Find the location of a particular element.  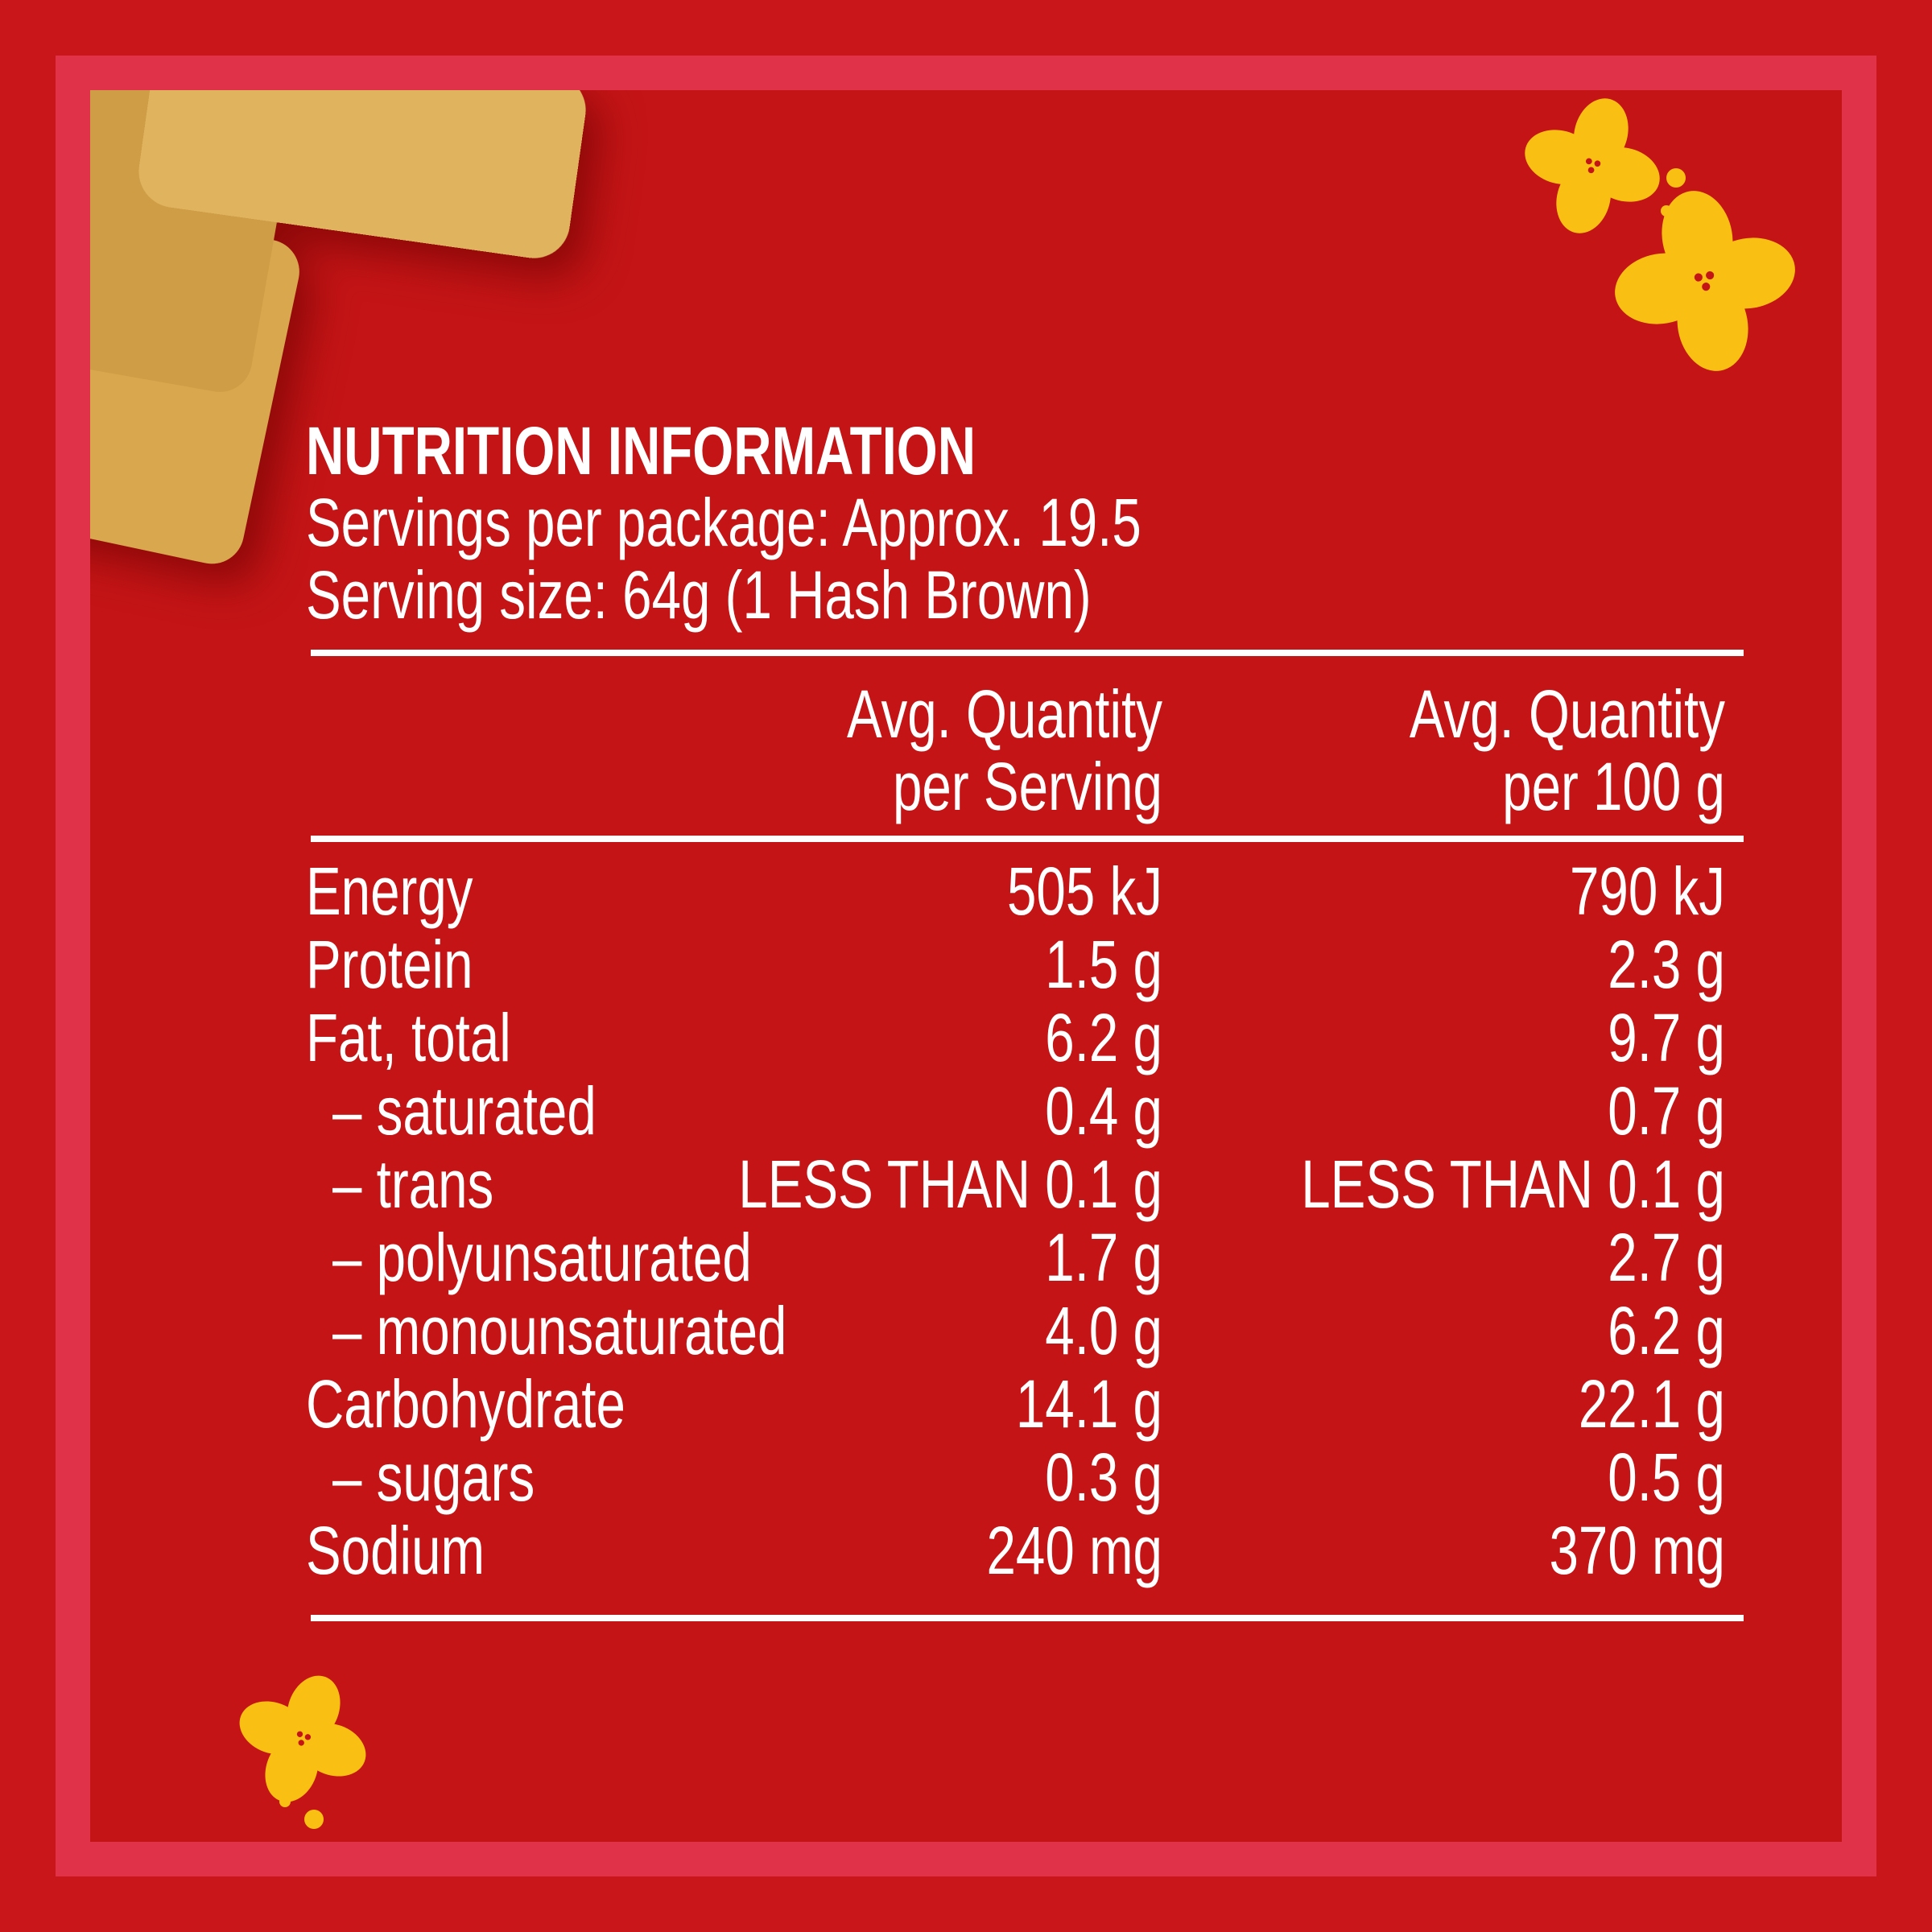

per-100g: 2.3 g is located at coordinates (1666, 965).